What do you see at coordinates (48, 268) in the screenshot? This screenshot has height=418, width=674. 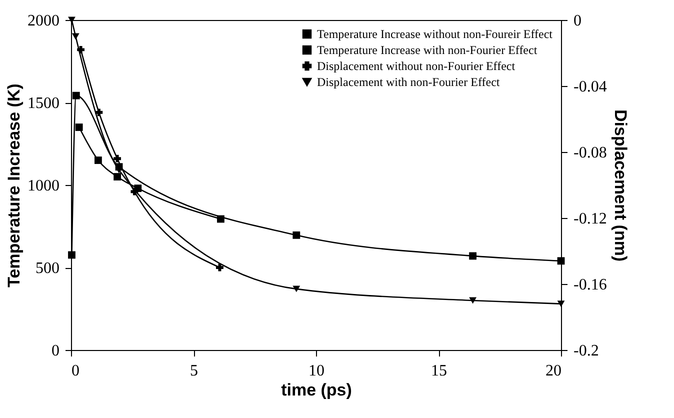 I see `y-tick-label: 500` at bounding box center [48, 268].